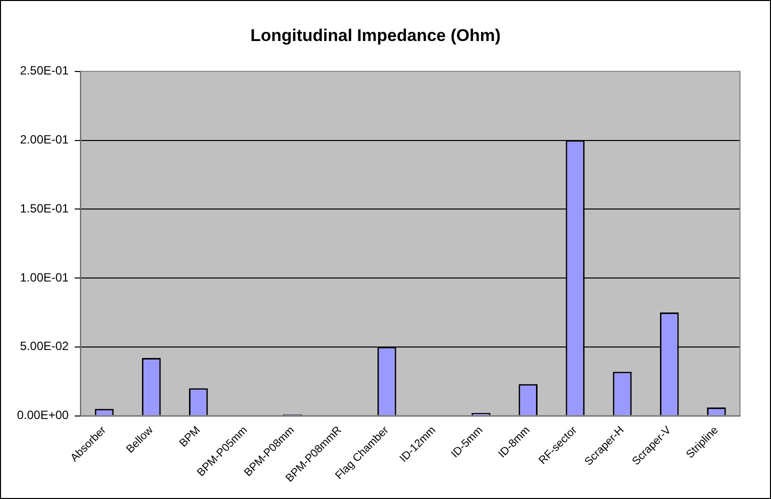  I want to click on y-tick-label: 2.00E-01, so click(45, 139).